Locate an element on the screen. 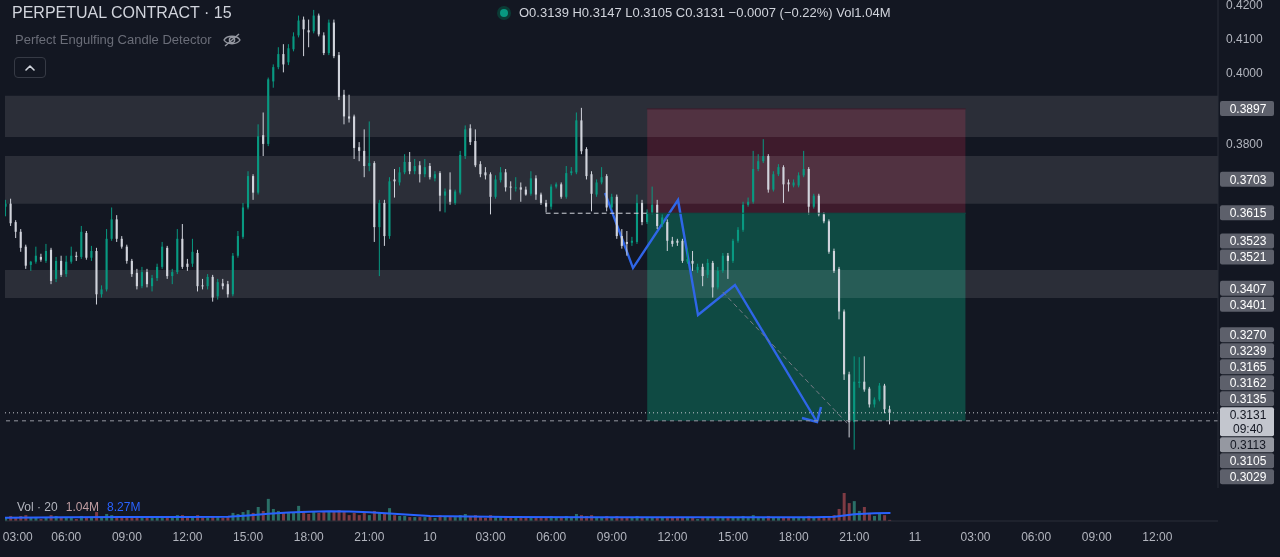 Image resolution: width=1280 pixels, height=557 pixels. text: 0.3239 is located at coordinates (1248, 351).